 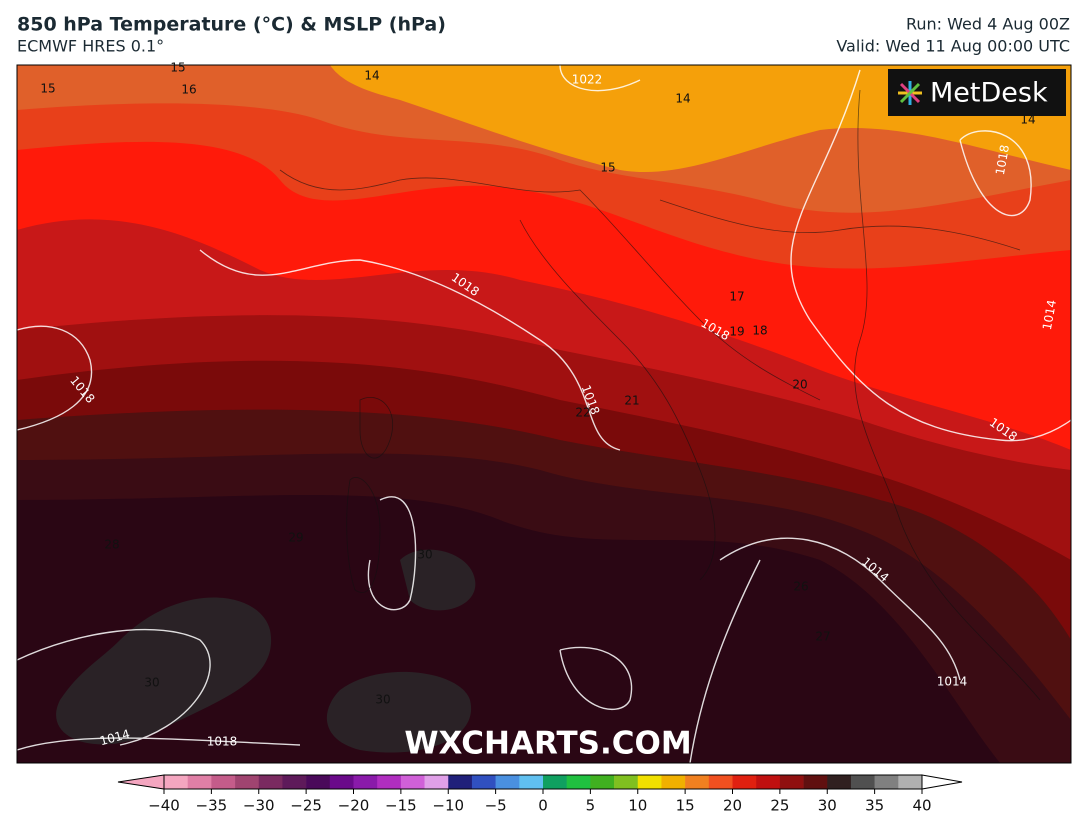 I want to click on isotherm-label: 28, so click(x=111, y=545).